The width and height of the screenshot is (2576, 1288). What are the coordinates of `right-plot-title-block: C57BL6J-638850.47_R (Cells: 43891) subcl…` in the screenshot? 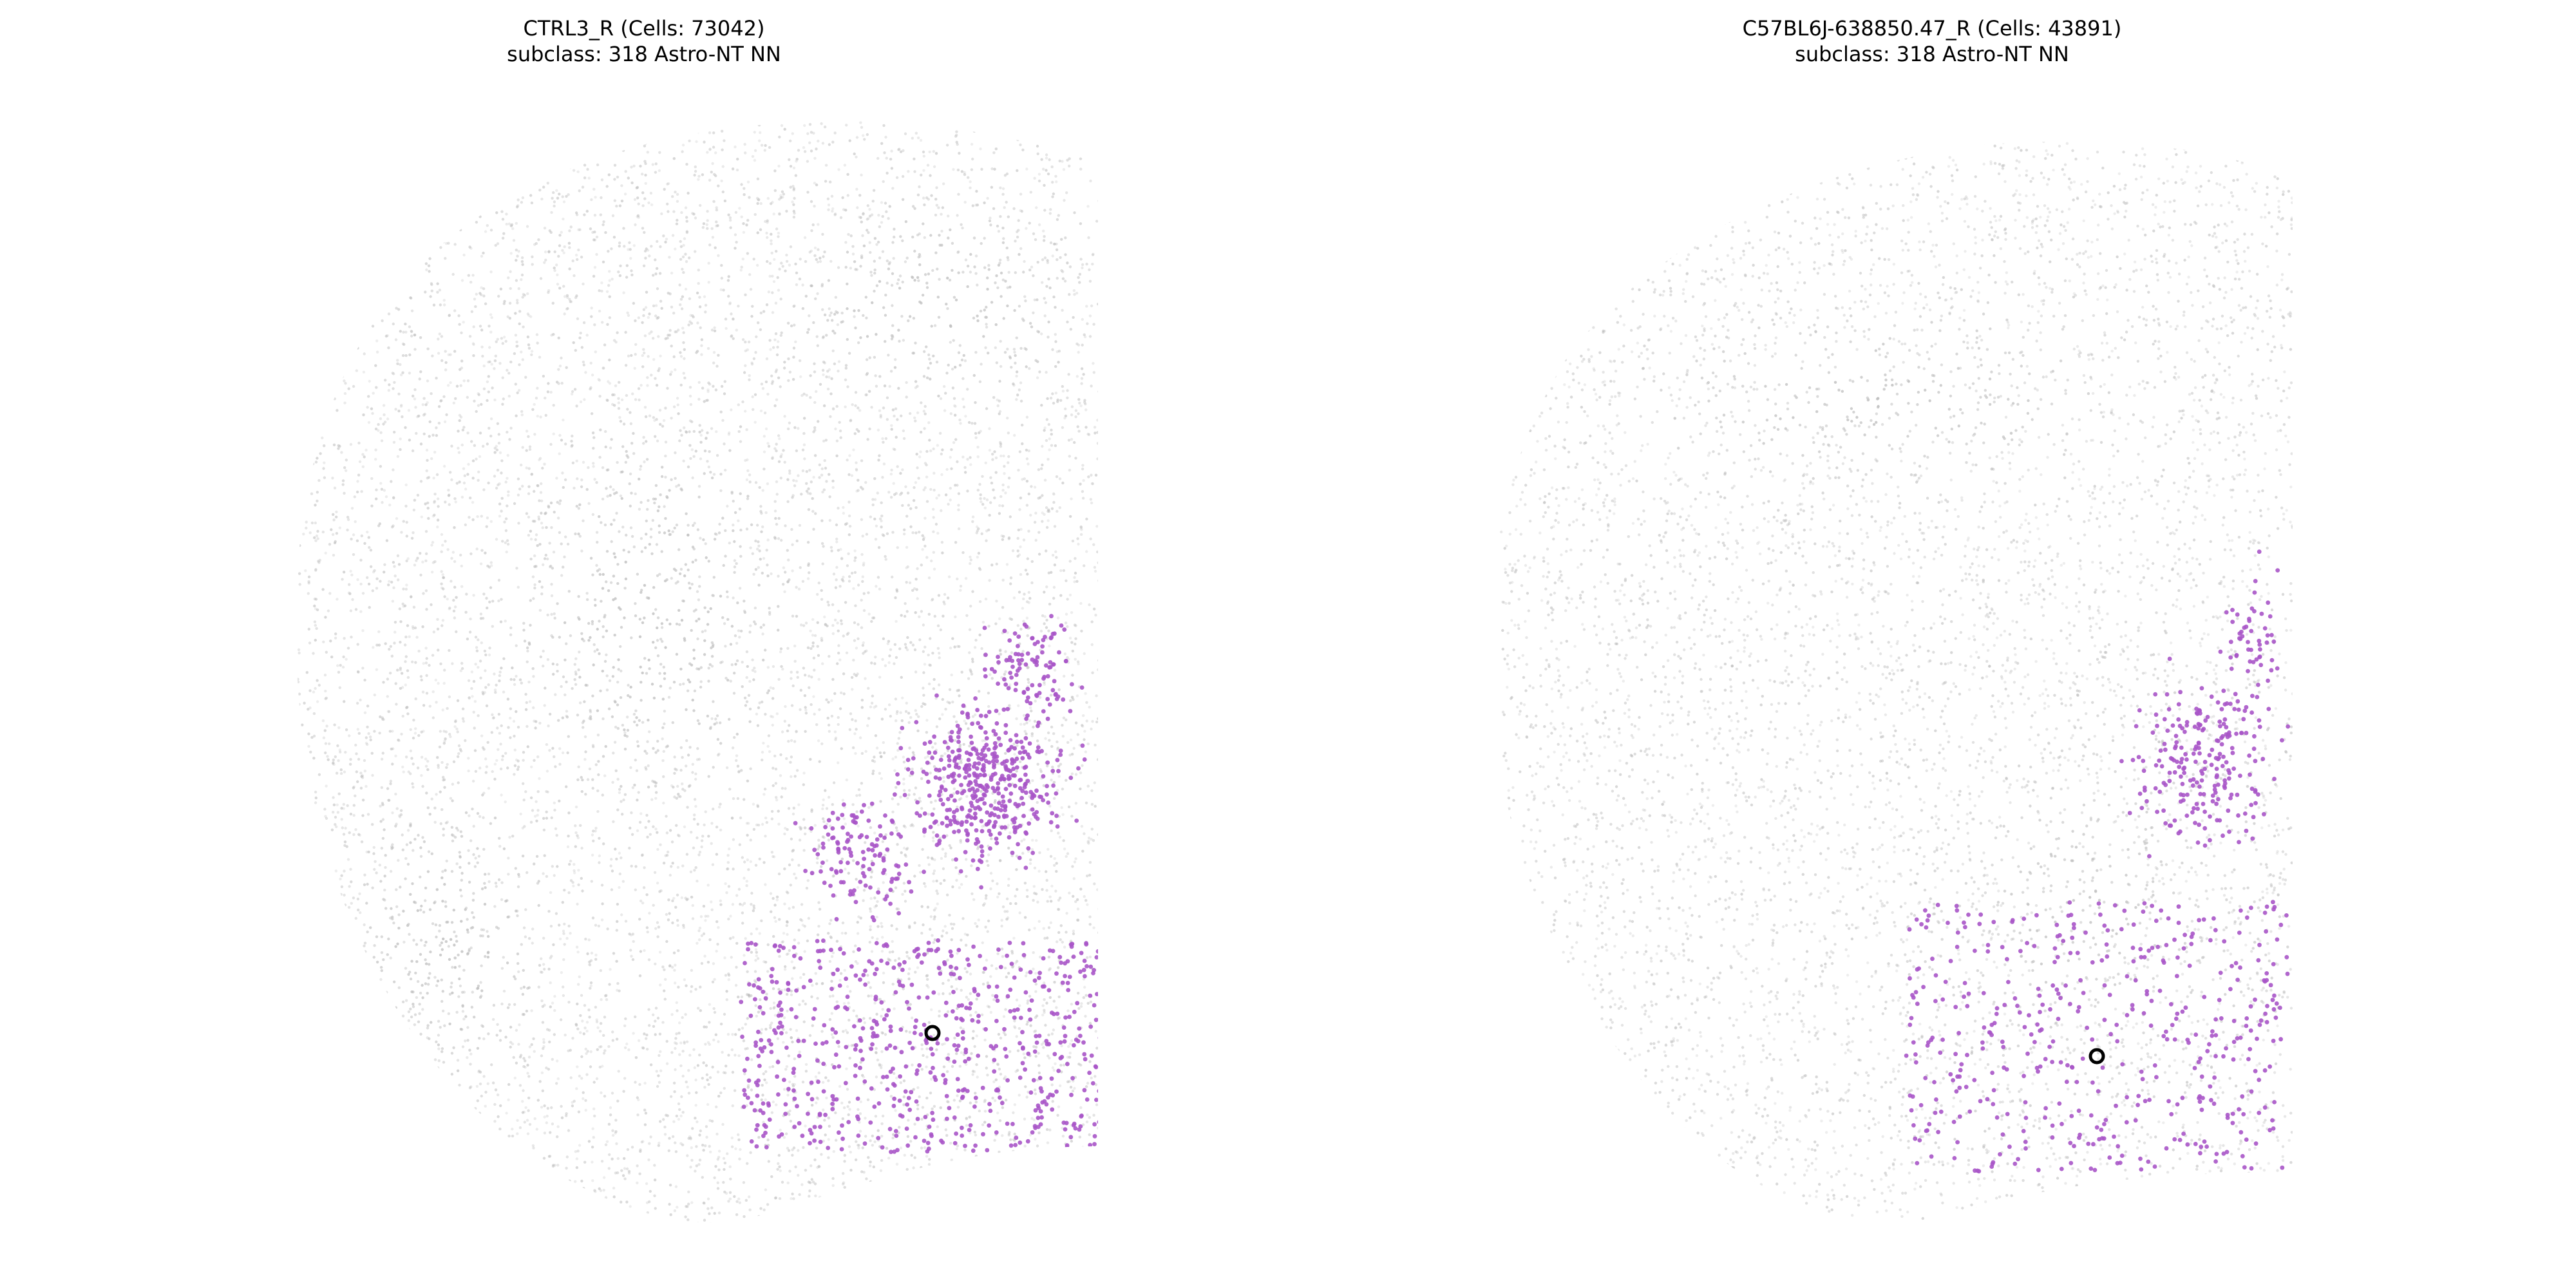 It's located at (1932, 41).